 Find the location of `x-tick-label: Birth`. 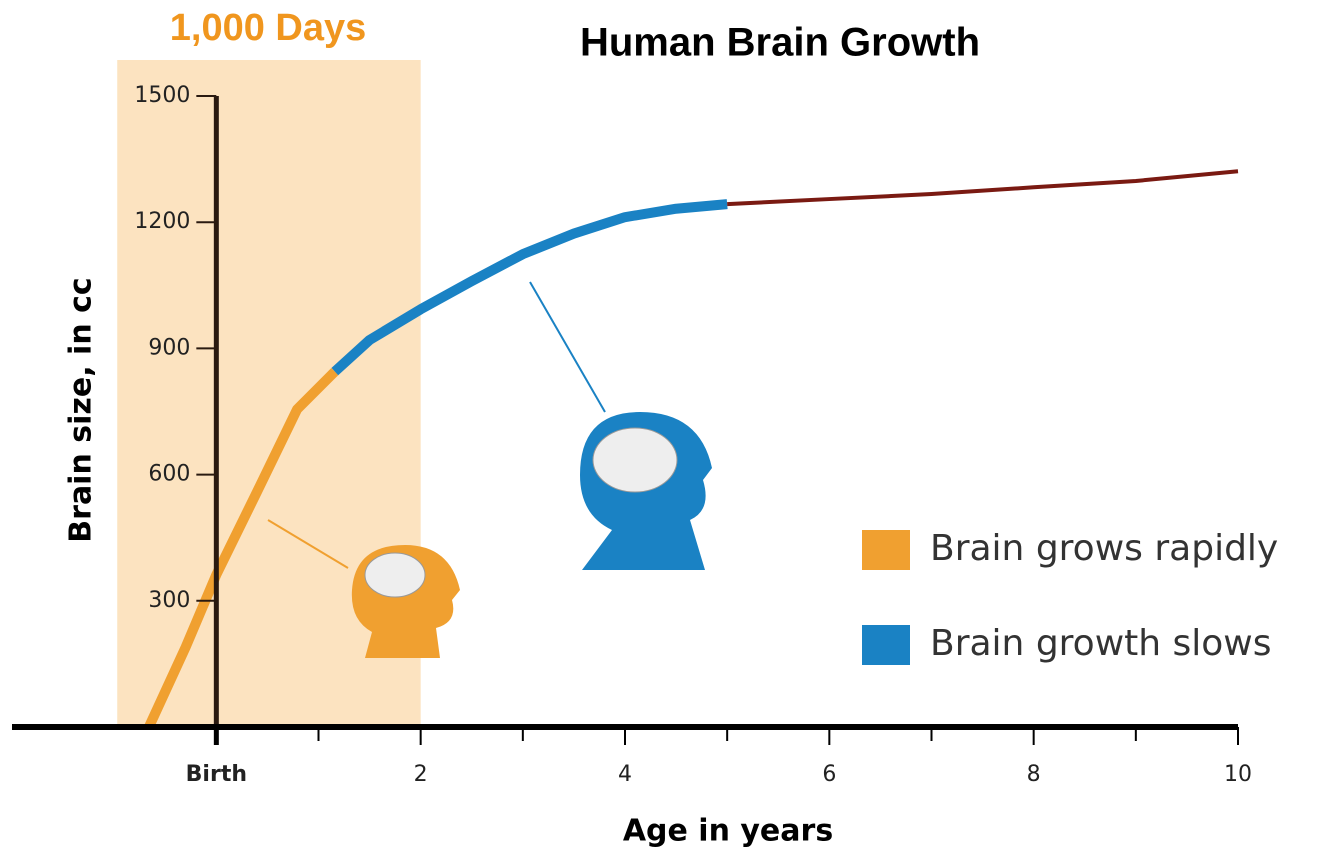

x-tick-label: Birth is located at coordinates (216, 774).